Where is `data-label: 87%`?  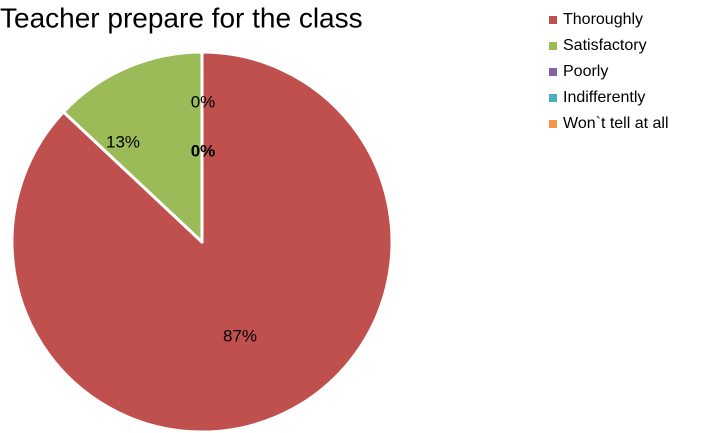 data-label: 87% is located at coordinates (240, 335).